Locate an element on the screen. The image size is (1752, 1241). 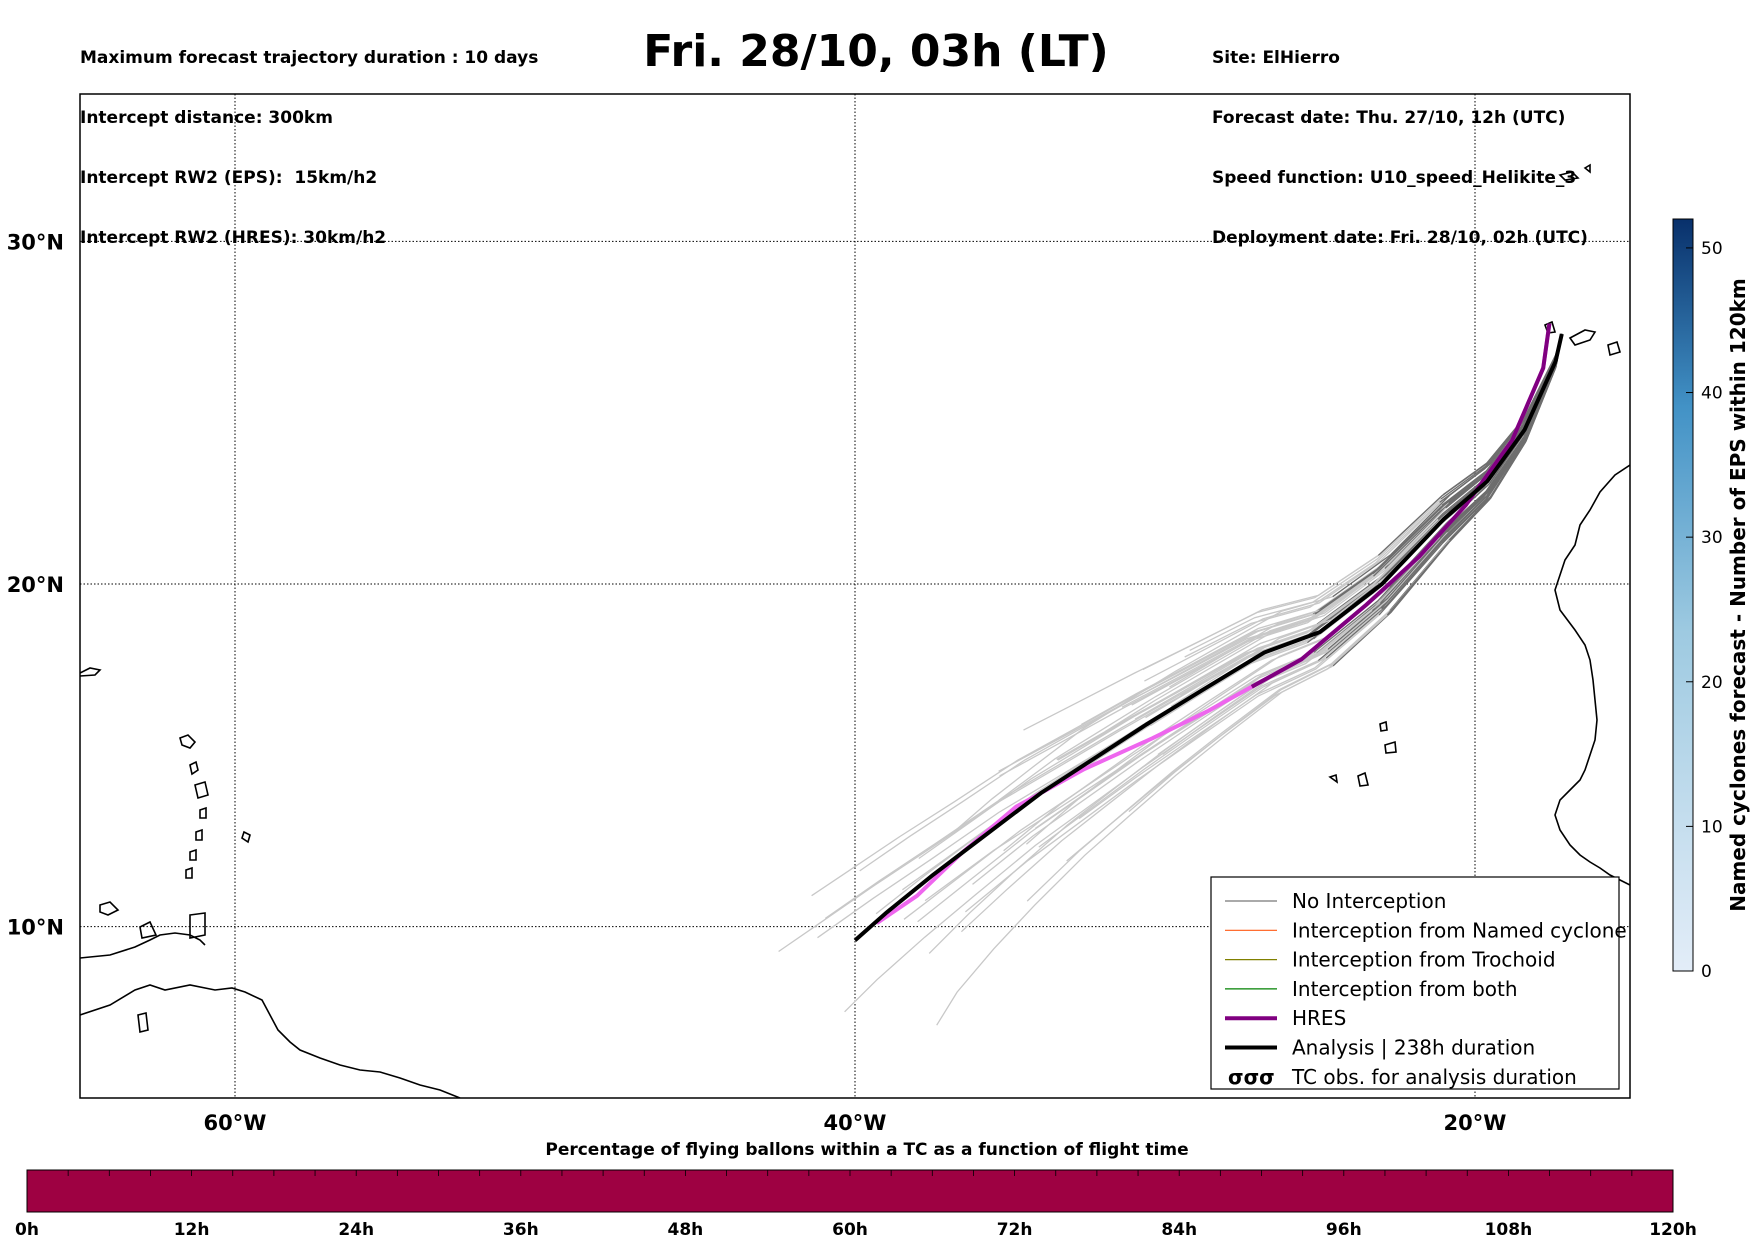
colorbar-tick-label: 50 is located at coordinates (1712, 249).